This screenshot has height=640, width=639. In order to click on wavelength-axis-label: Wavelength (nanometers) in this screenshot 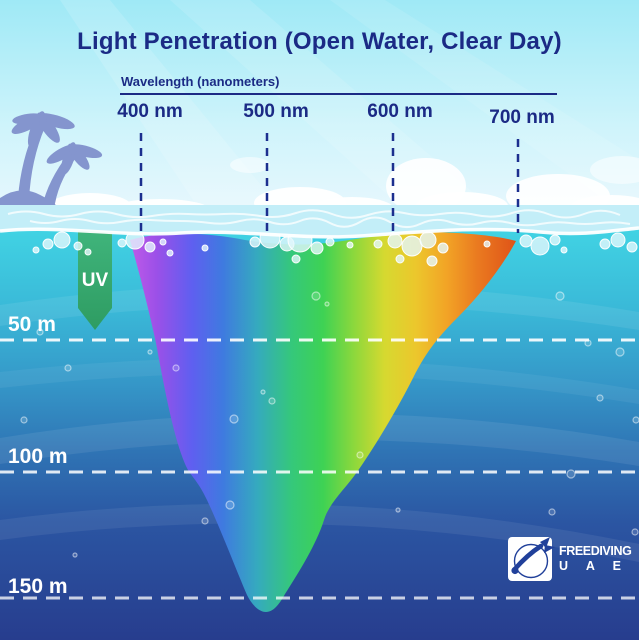, I will do `click(200, 81)`.